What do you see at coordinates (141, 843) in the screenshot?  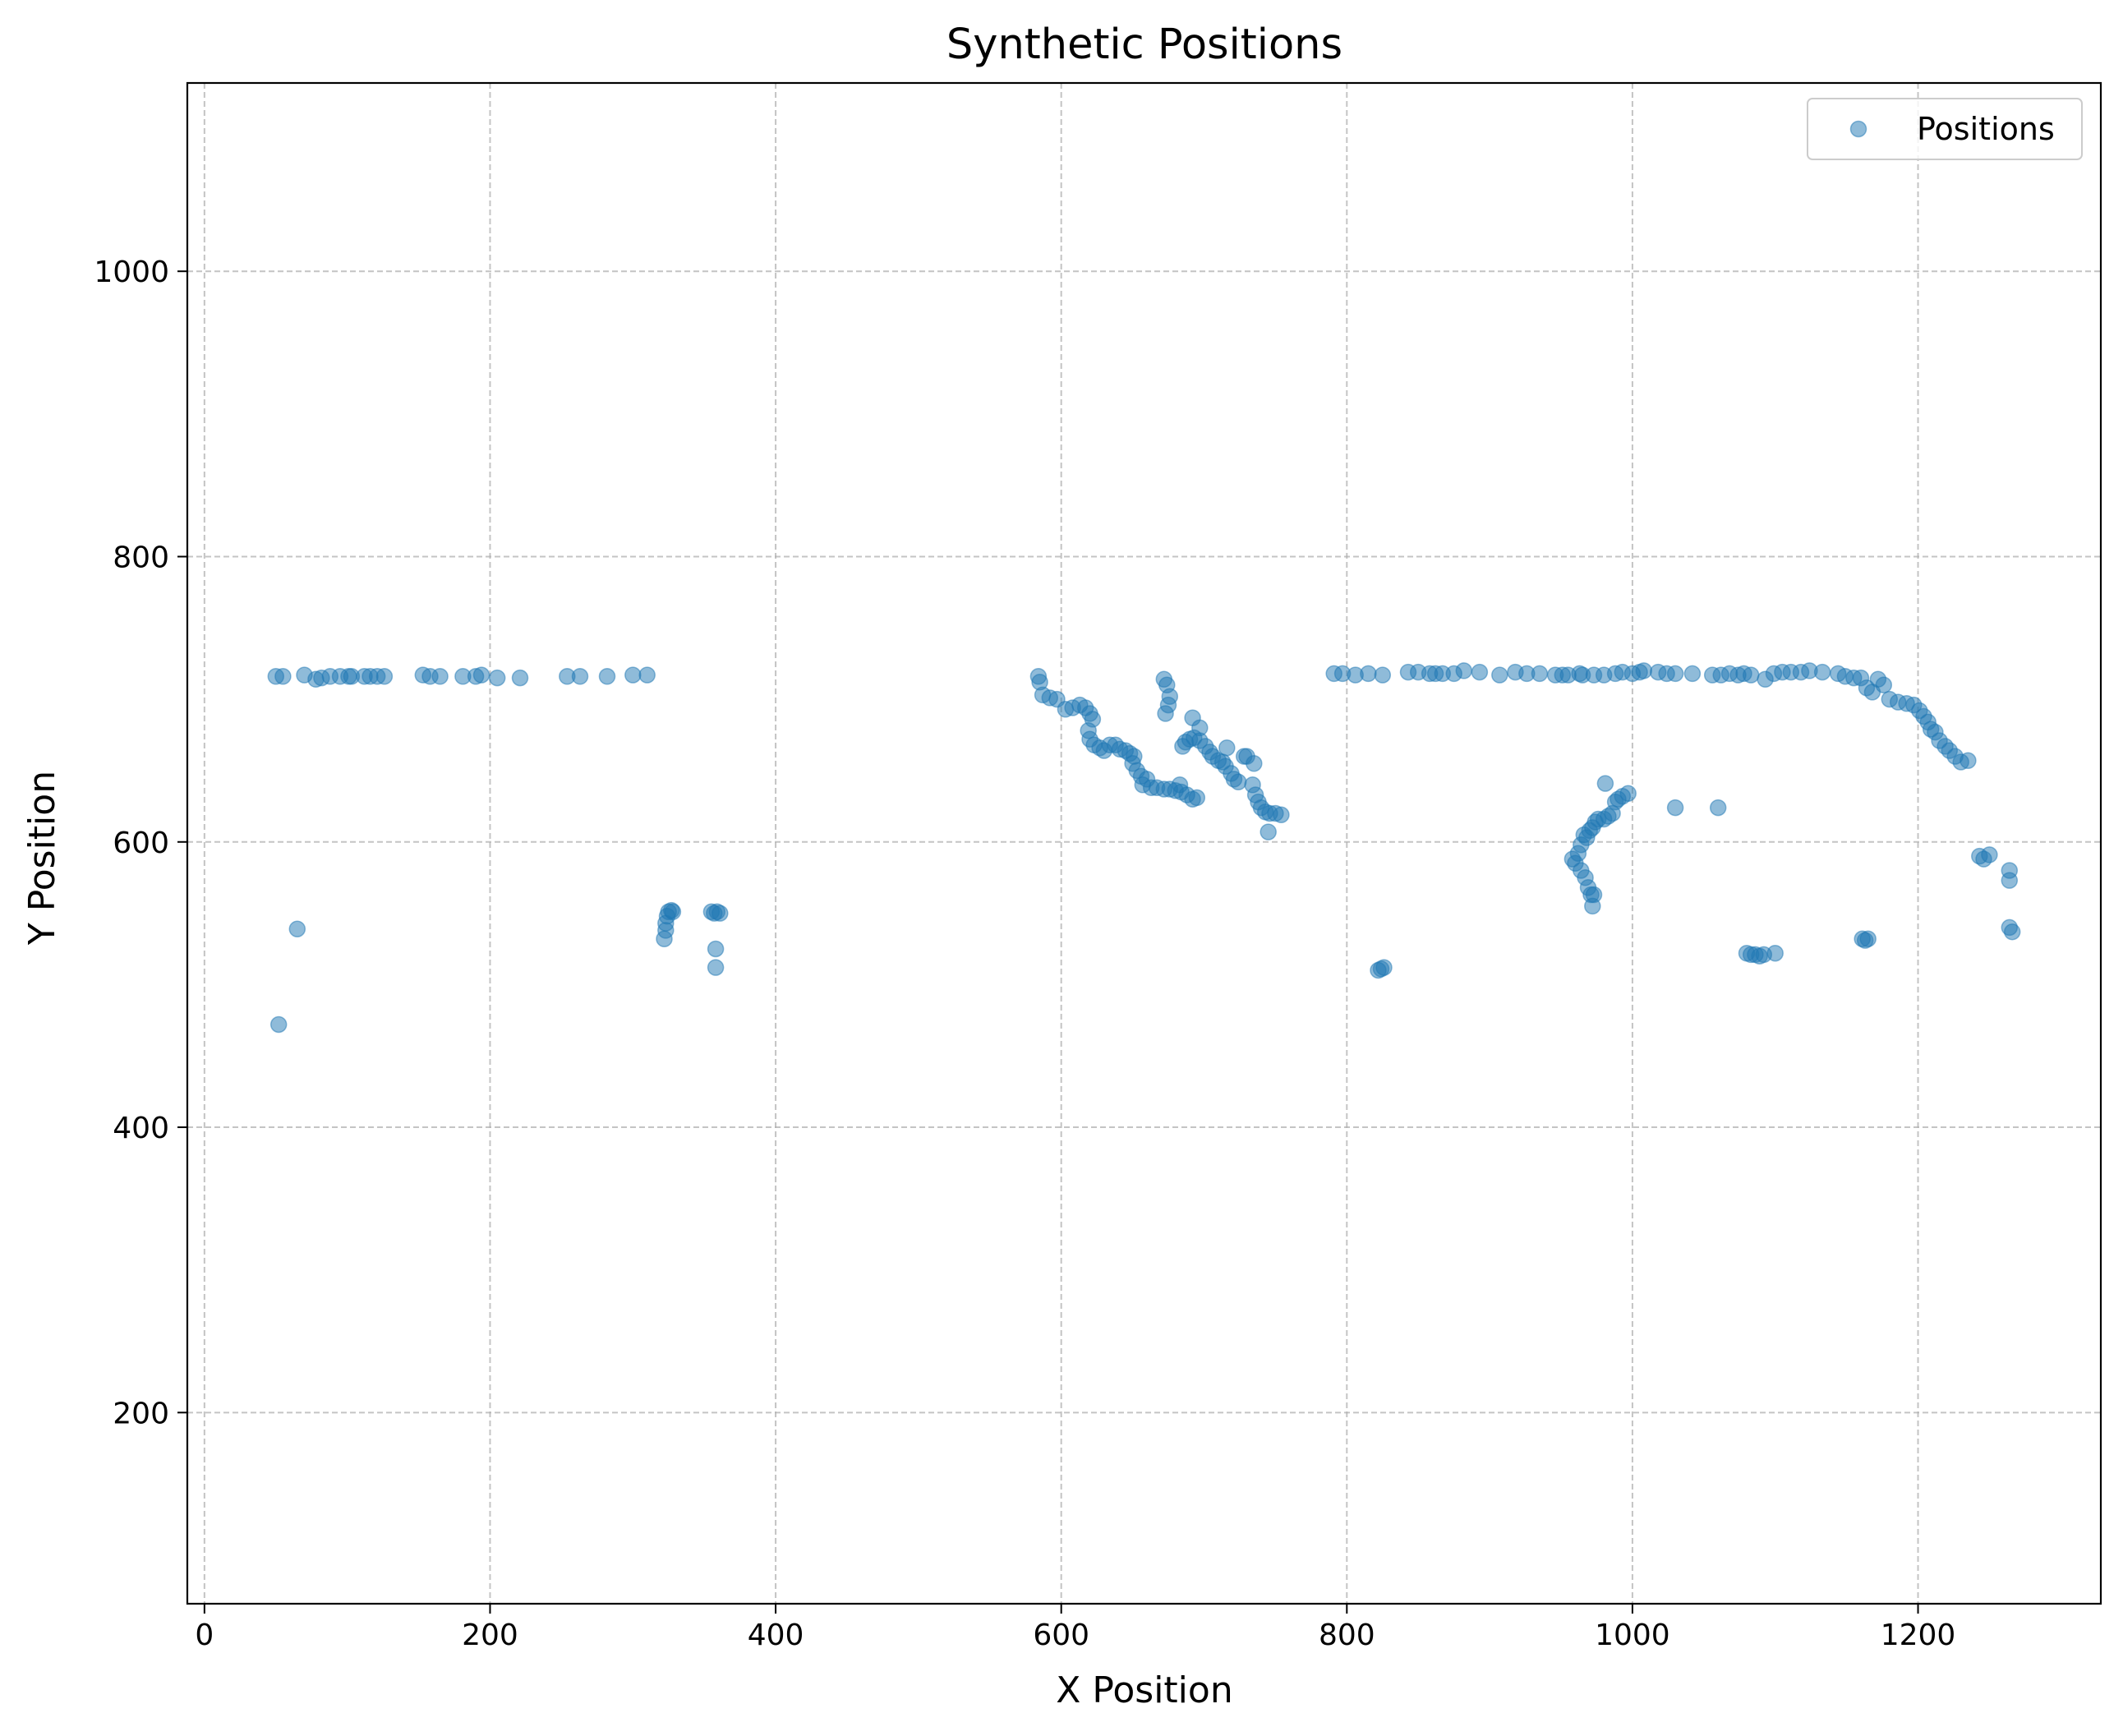 I see `y-tick-label: 600` at bounding box center [141, 843].